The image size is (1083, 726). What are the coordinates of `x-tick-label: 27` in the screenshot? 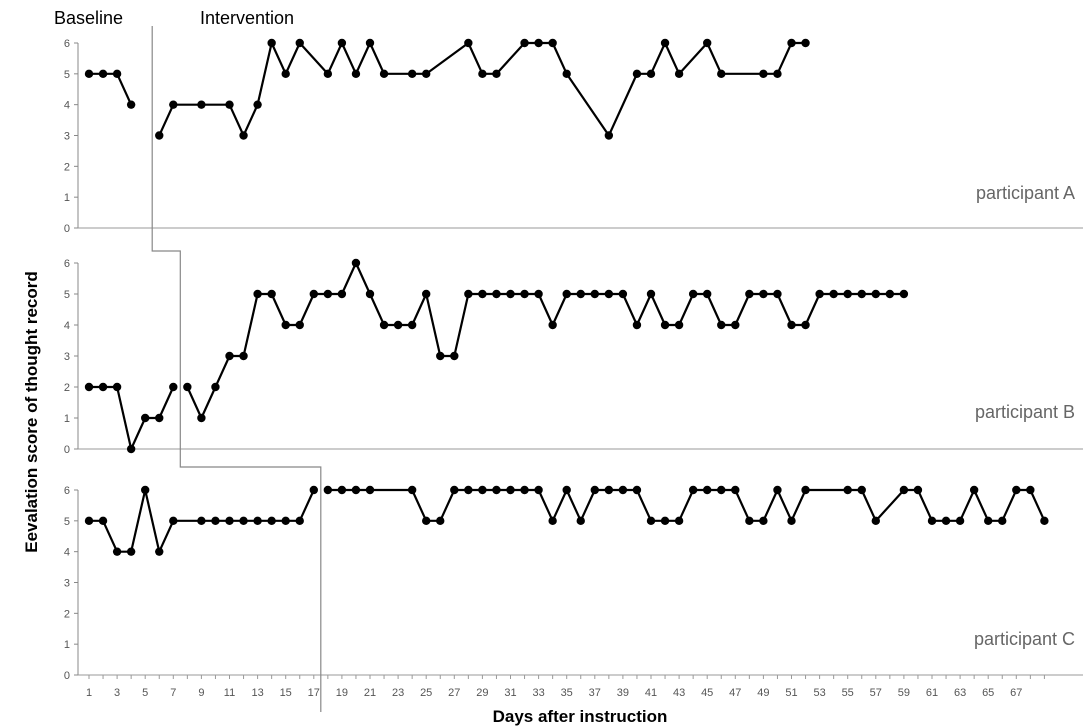 It's located at (454, 693).